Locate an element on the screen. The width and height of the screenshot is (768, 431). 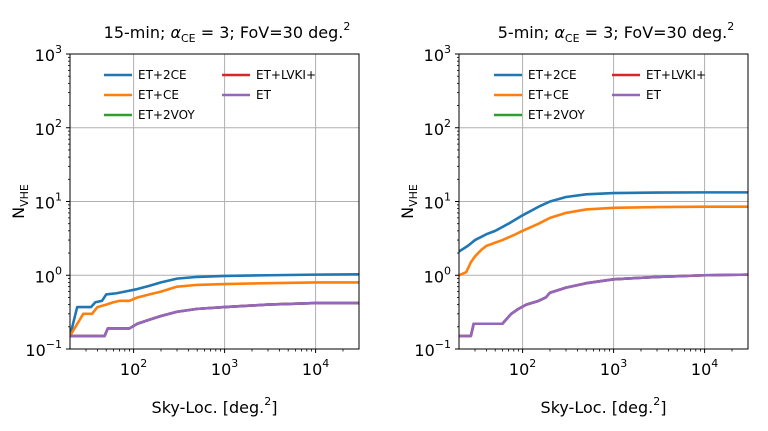
chart-title: 5-min; αCE = 3; FoV=30 deg.2 is located at coordinates (616, 32).